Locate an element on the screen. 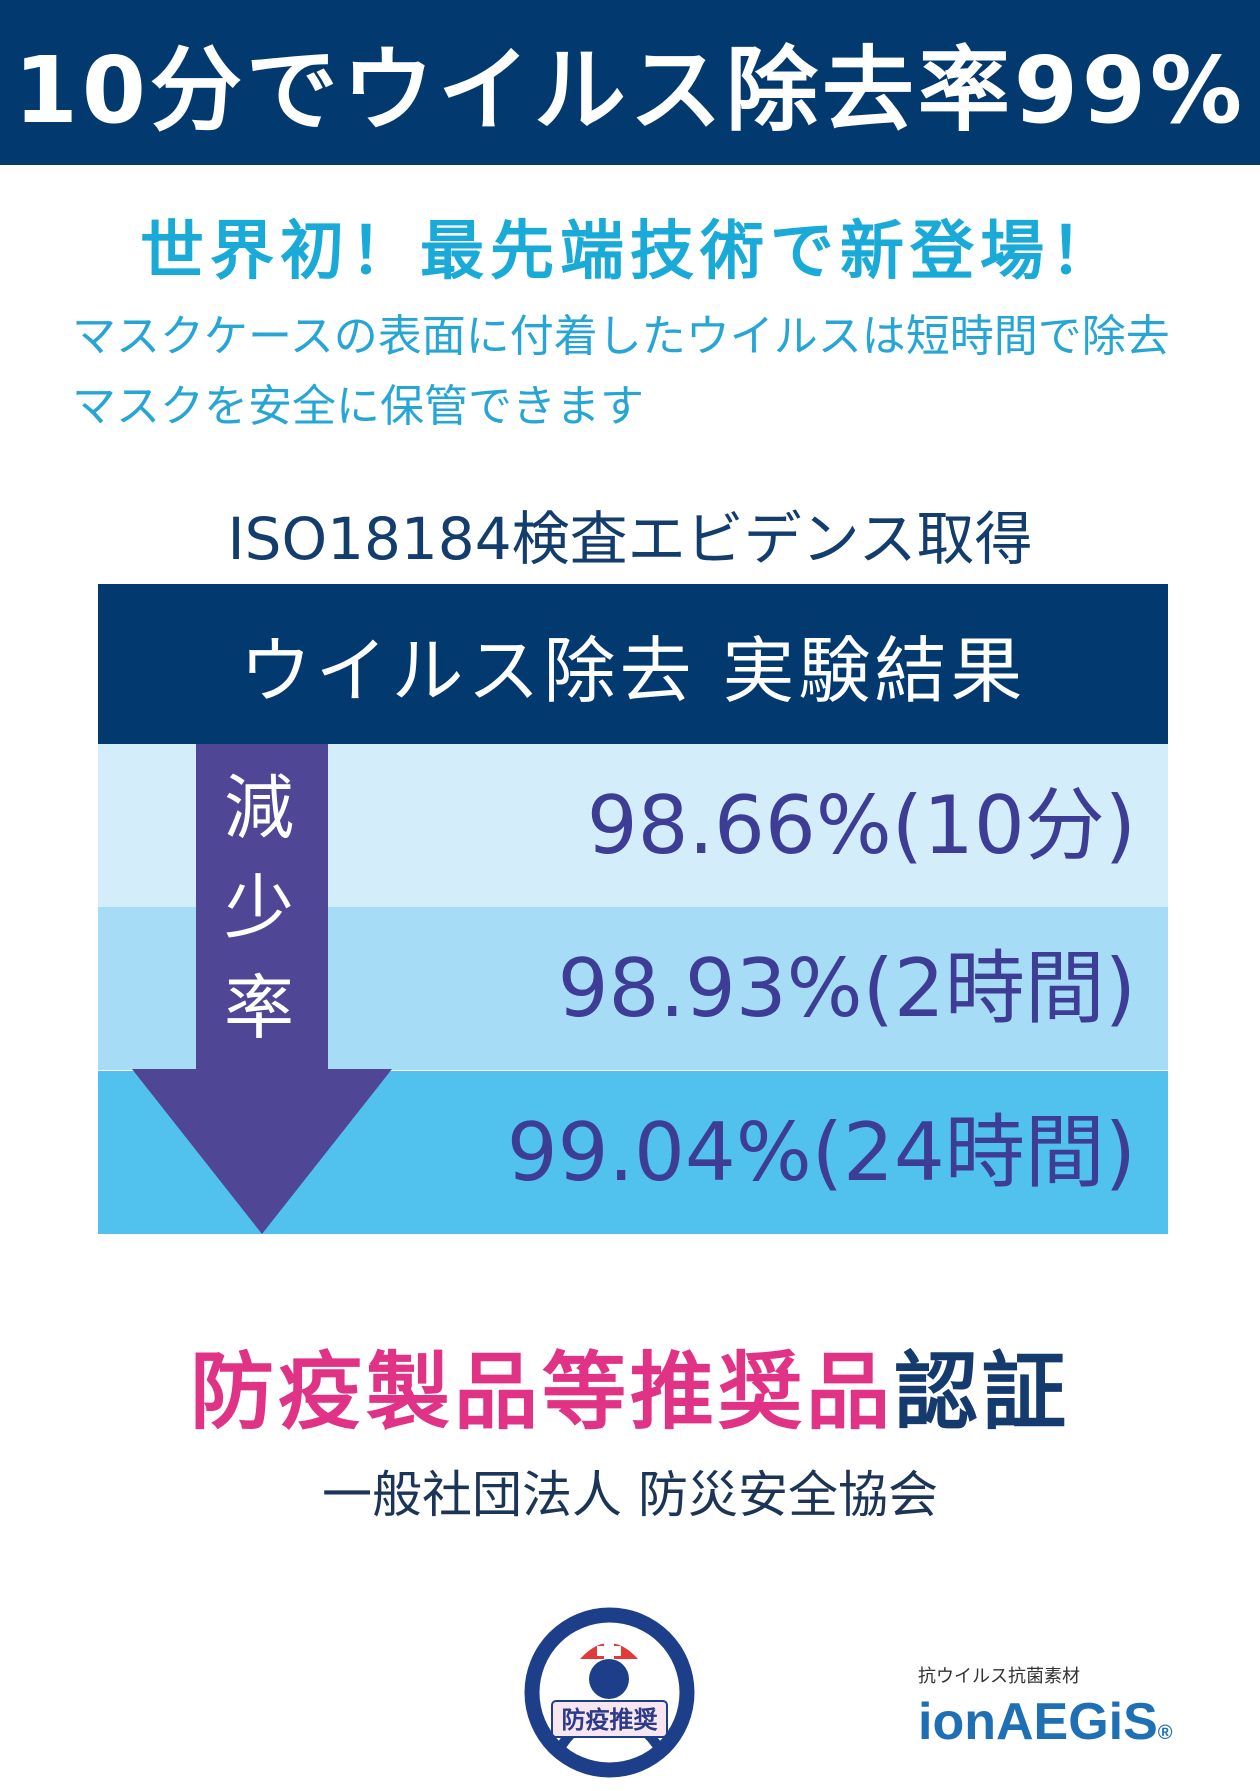 This screenshot has width=1260, height=1791. result-value: 99.04%(24時間) is located at coordinates (821, 1152).